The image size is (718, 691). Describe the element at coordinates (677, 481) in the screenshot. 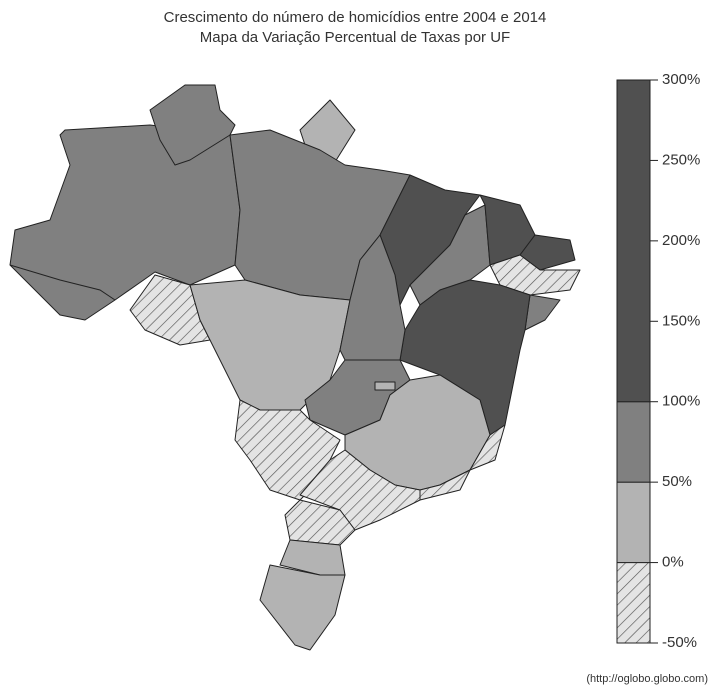

I see `tick-label: 50%` at that location.